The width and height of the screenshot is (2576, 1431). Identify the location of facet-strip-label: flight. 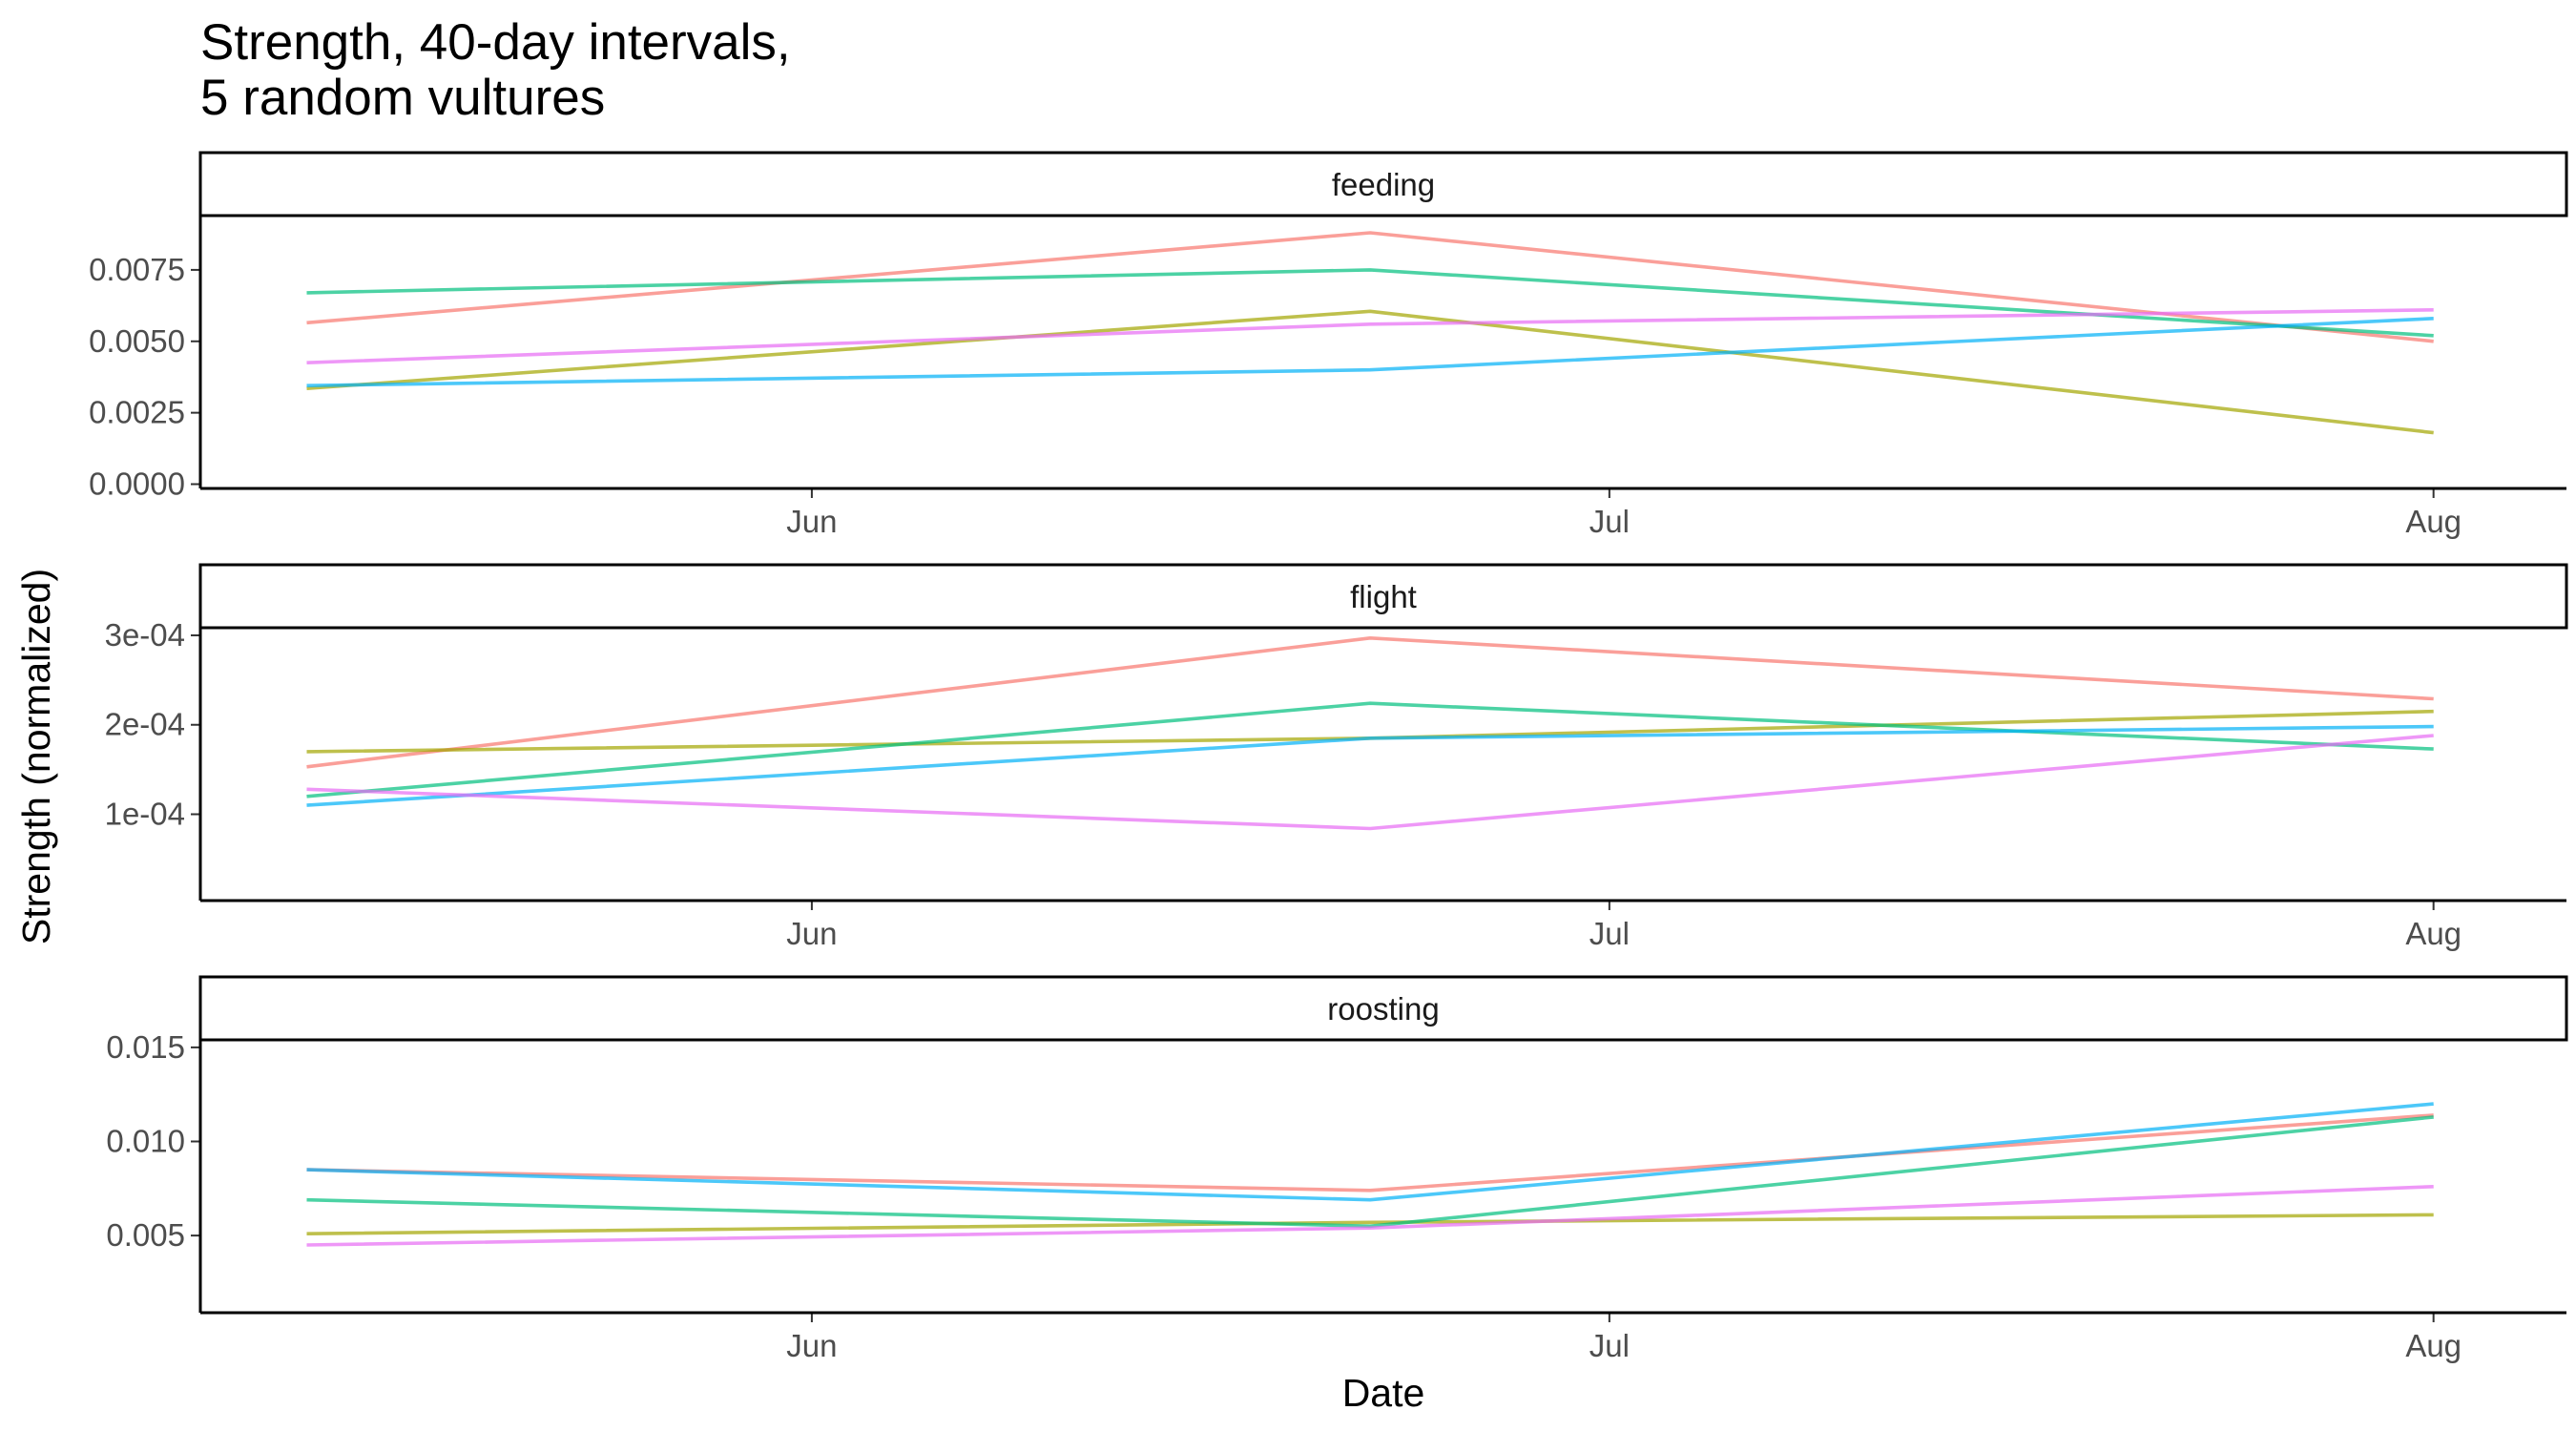
(1383, 596).